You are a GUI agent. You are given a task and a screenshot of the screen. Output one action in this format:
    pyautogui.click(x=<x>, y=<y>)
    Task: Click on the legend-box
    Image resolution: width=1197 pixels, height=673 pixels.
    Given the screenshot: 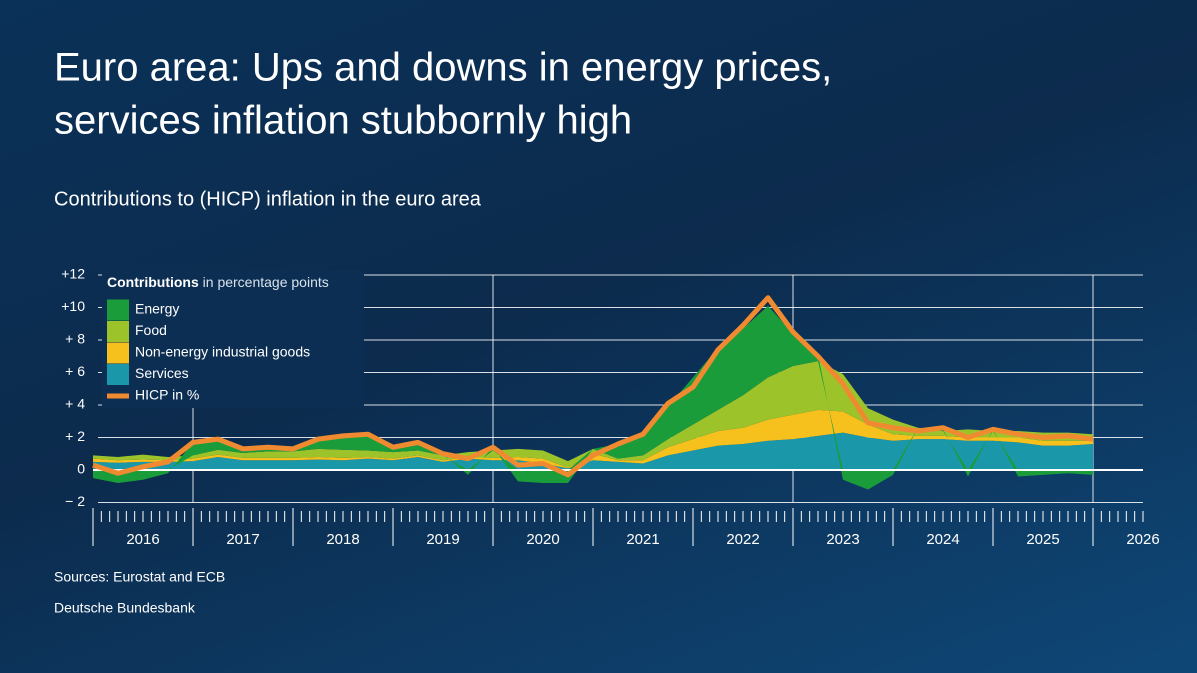 What is the action you would take?
    pyautogui.click(x=233, y=339)
    